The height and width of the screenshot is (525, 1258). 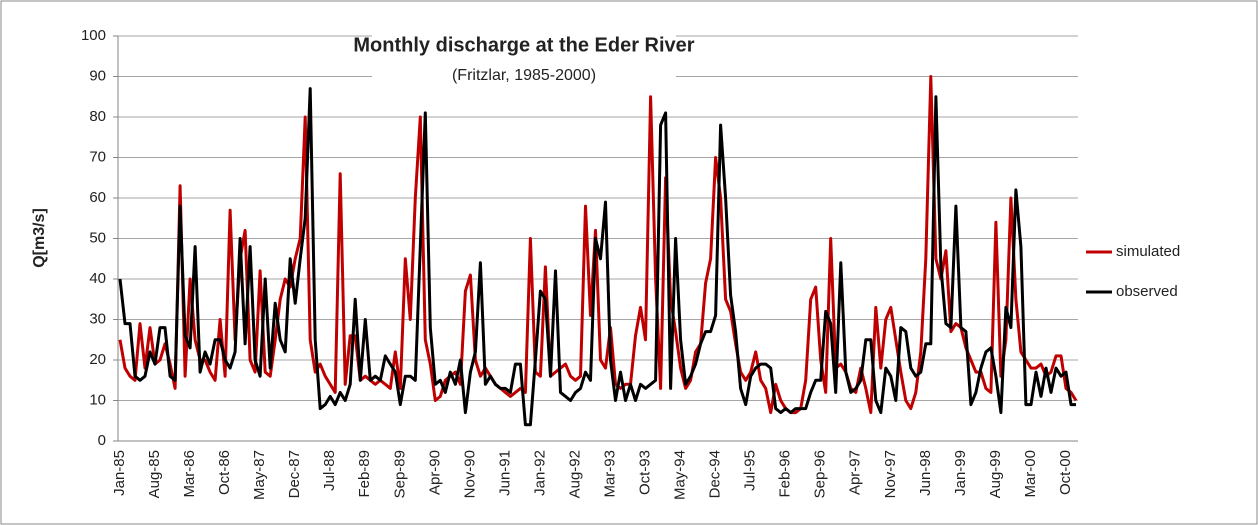 I want to click on x-tick-label: Dec-94, so click(x=715, y=474).